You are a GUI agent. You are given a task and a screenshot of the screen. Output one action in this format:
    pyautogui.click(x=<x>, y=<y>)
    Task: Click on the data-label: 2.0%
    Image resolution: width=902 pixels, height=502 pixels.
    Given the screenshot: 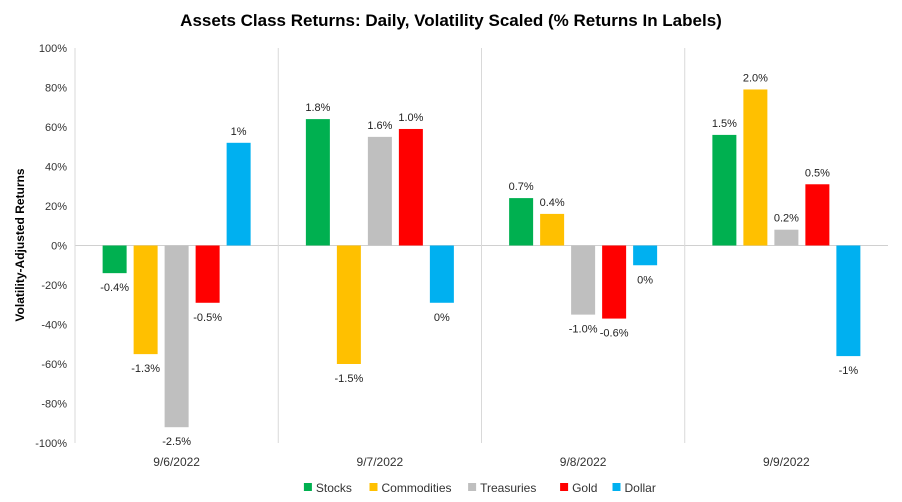 What is the action you would take?
    pyautogui.click(x=755, y=78)
    